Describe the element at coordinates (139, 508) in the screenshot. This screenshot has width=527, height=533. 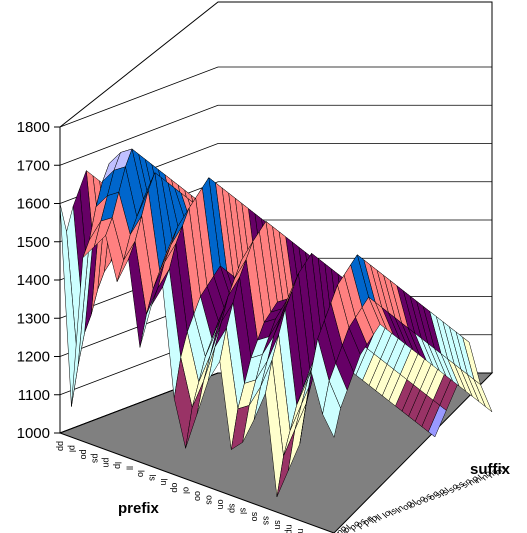
I see `x-axis-title: prefix` at that location.